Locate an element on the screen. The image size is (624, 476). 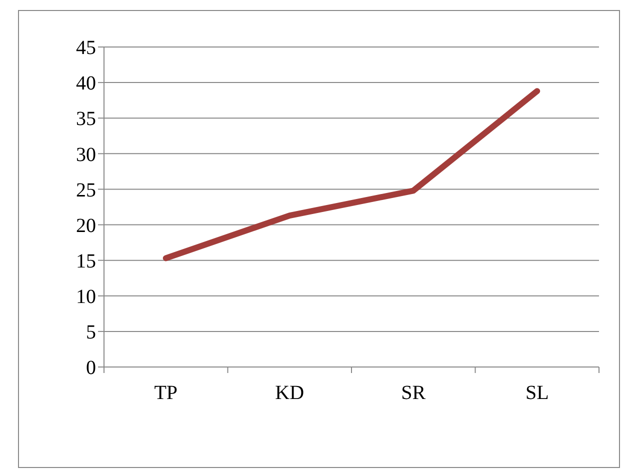
y-tick-label: 40 is located at coordinates (86, 83).